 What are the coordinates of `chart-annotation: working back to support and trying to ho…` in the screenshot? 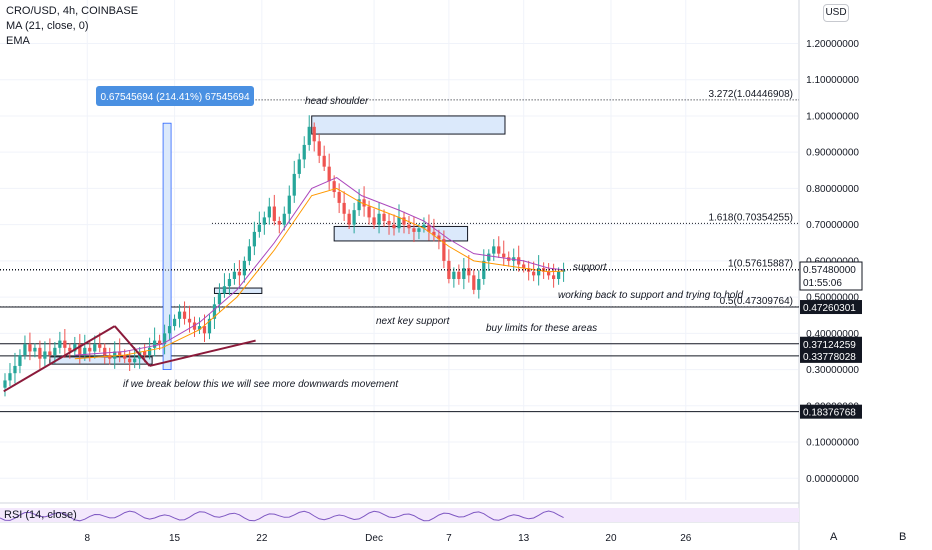 It's located at (651, 295).